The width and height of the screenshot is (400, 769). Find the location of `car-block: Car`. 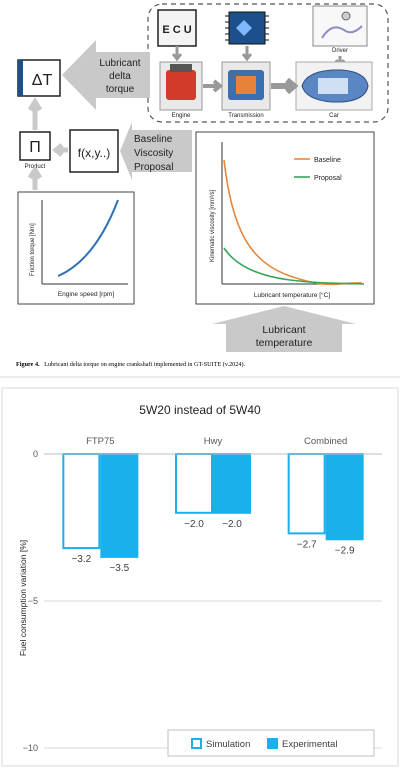

car-block: Car is located at coordinates (334, 90).